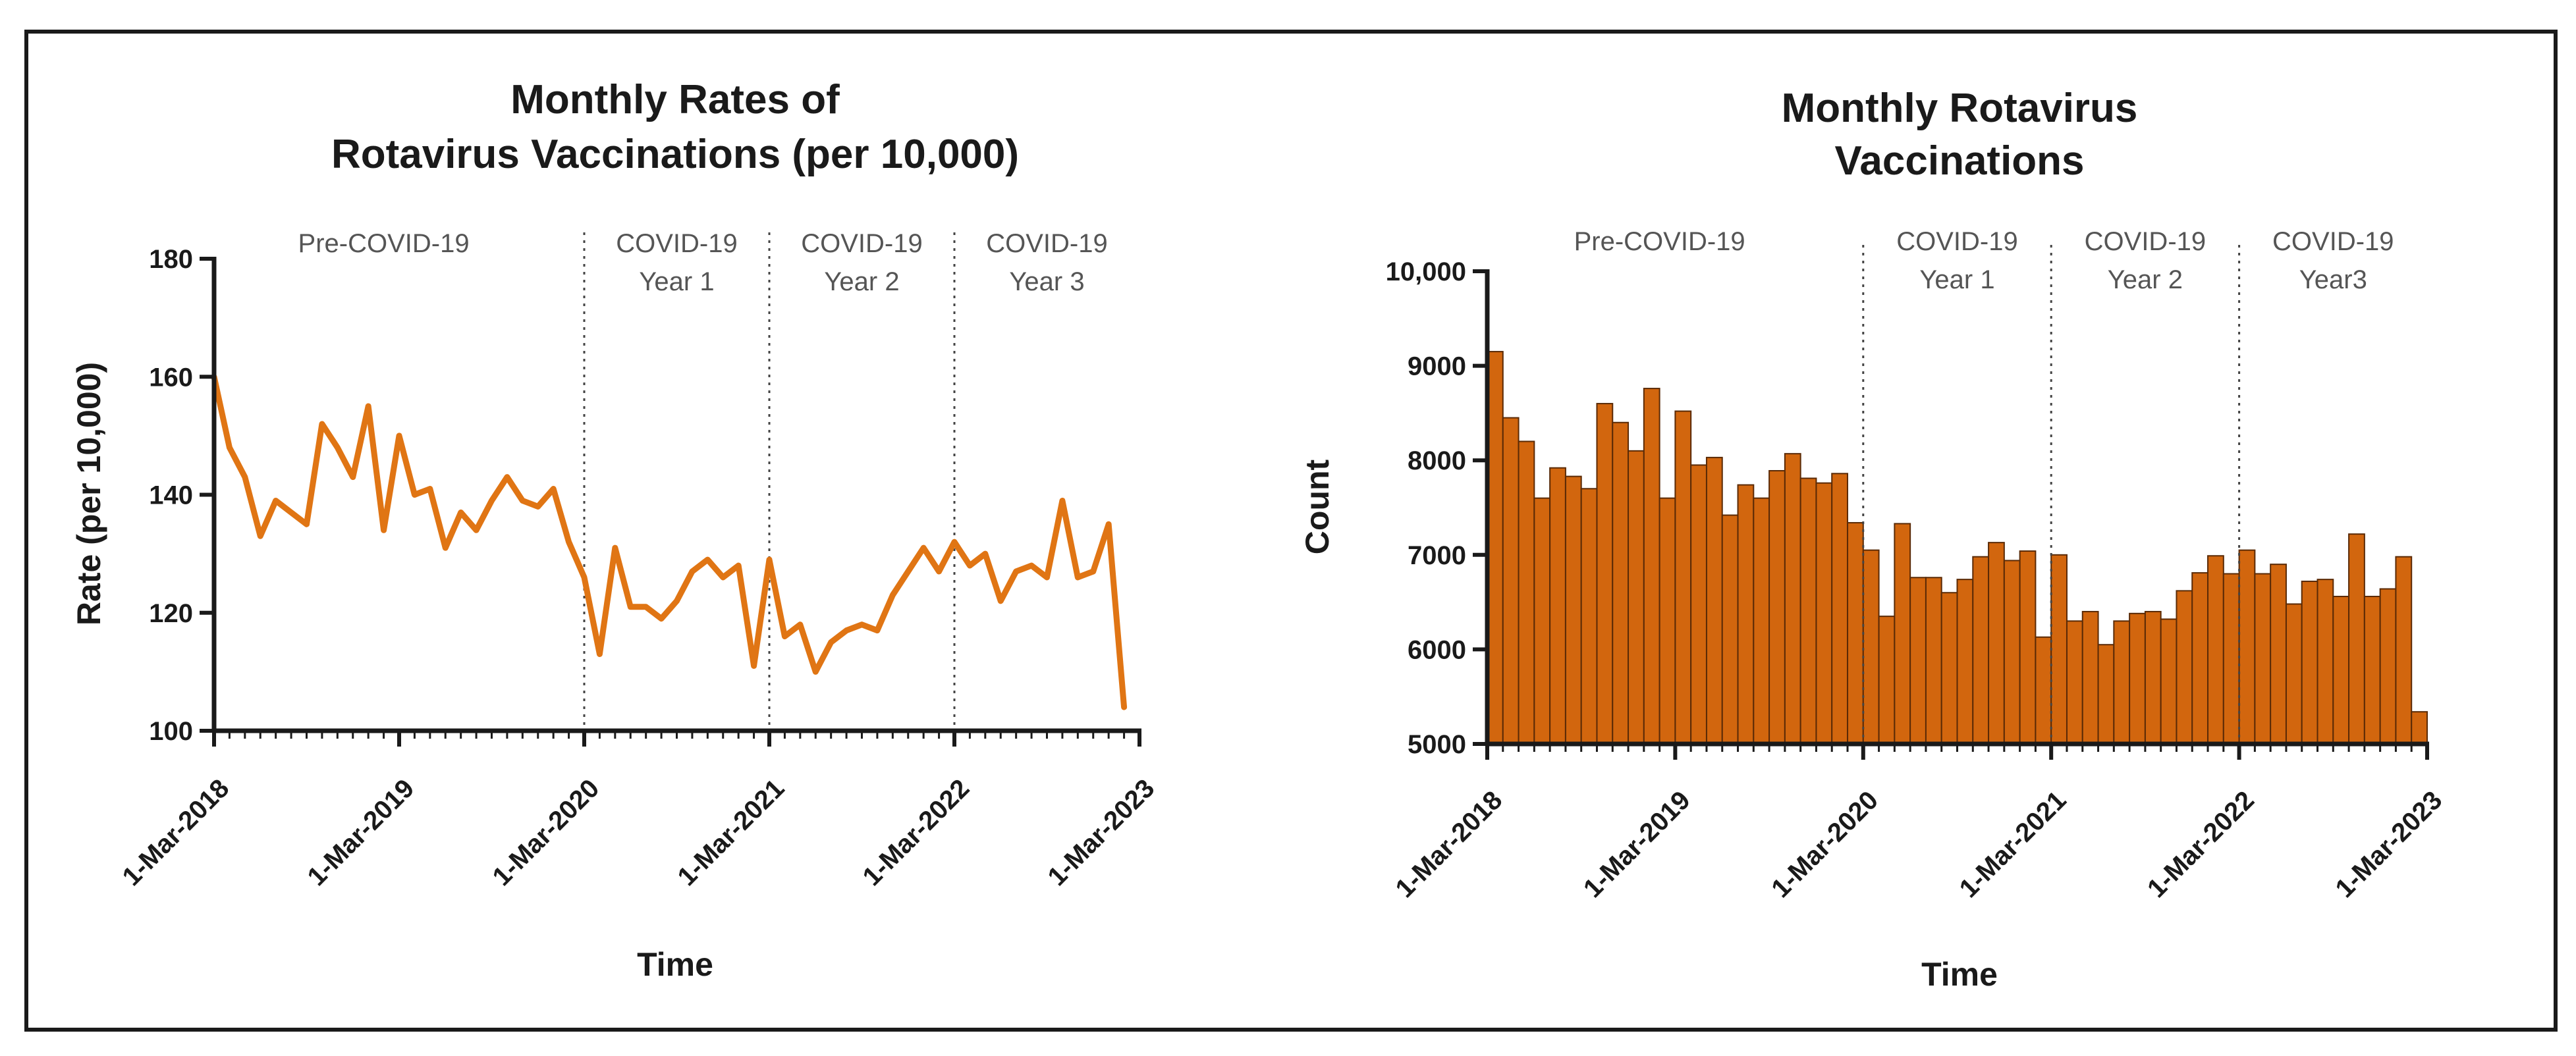 The height and width of the screenshot is (1056, 2576). What do you see at coordinates (1437, 366) in the screenshot?
I see `y-tick-label: 9000` at bounding box center [1437, 366].